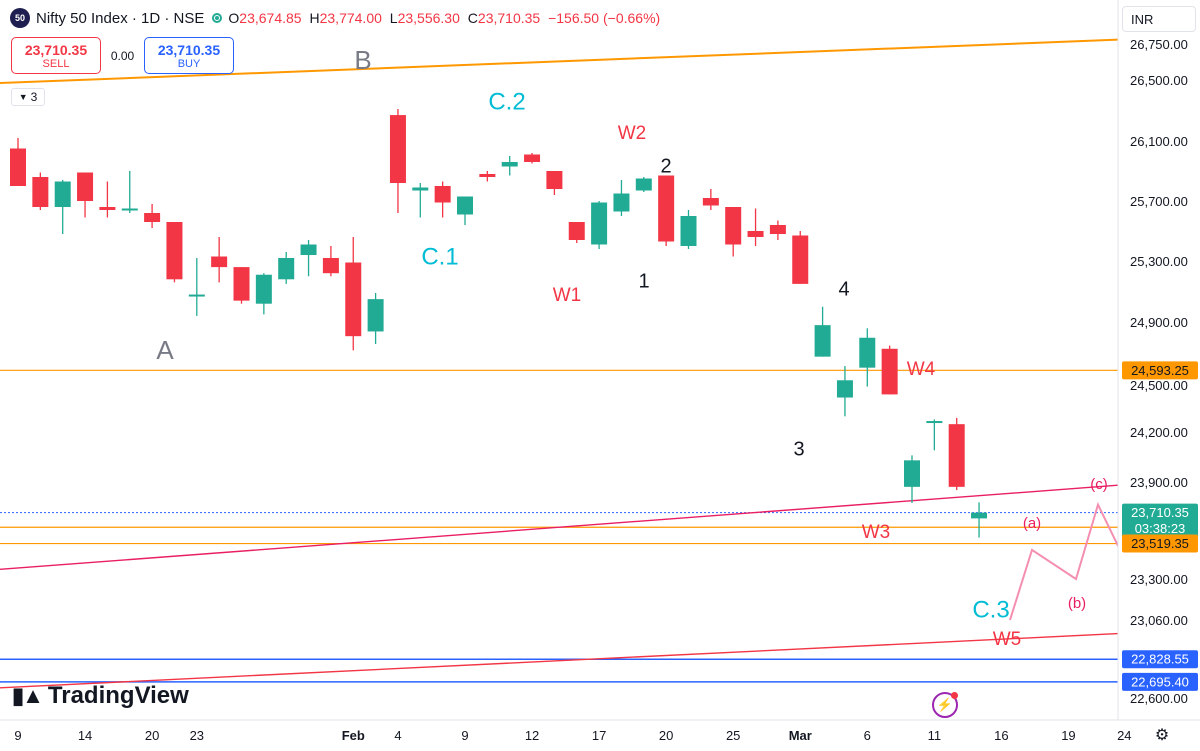 The image size is (1200, 751). Describe the element at coordinates (559, 61) in the screenshot. I see `trendline-orange` at that location.